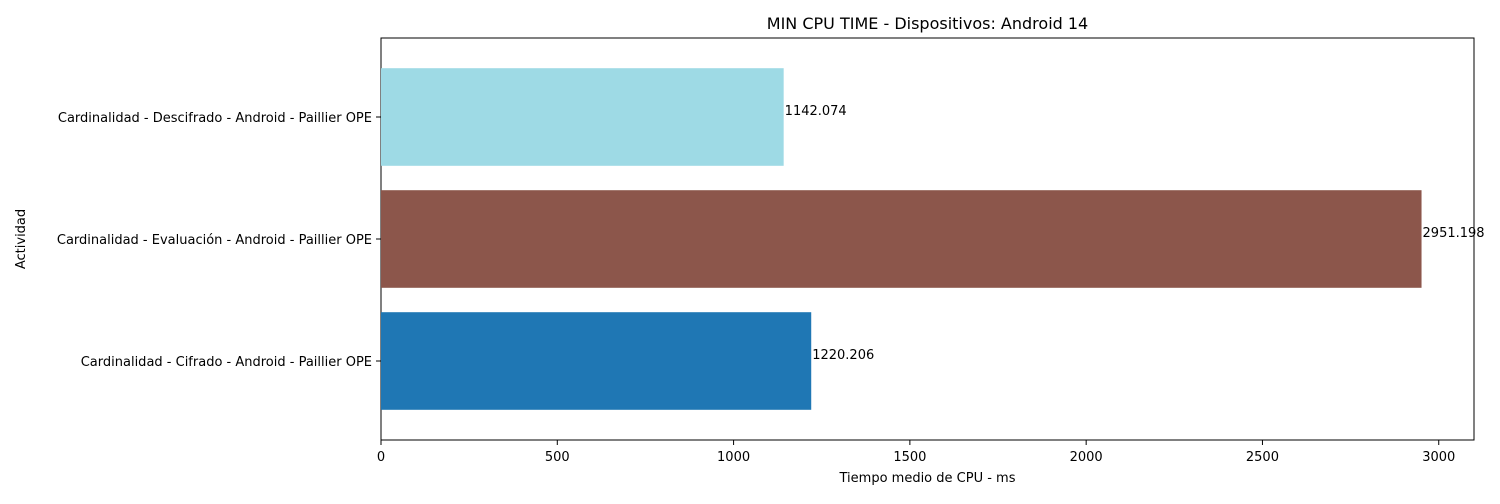 The width and height of the screenshot is (1500, 504). I want to click on x-tick-label-0: 0, so click(381, 457).